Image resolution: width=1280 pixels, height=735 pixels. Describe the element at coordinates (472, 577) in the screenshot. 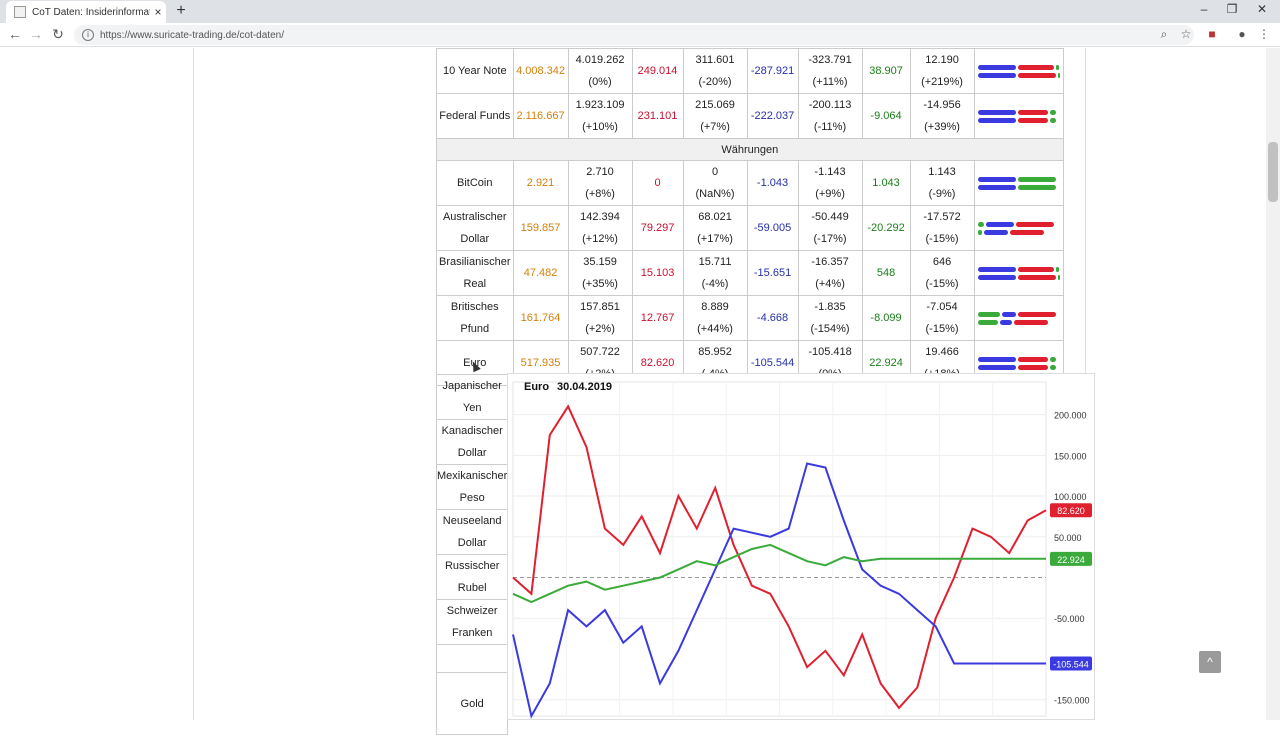

I see `table-row: Russischer Rubel` at that location.